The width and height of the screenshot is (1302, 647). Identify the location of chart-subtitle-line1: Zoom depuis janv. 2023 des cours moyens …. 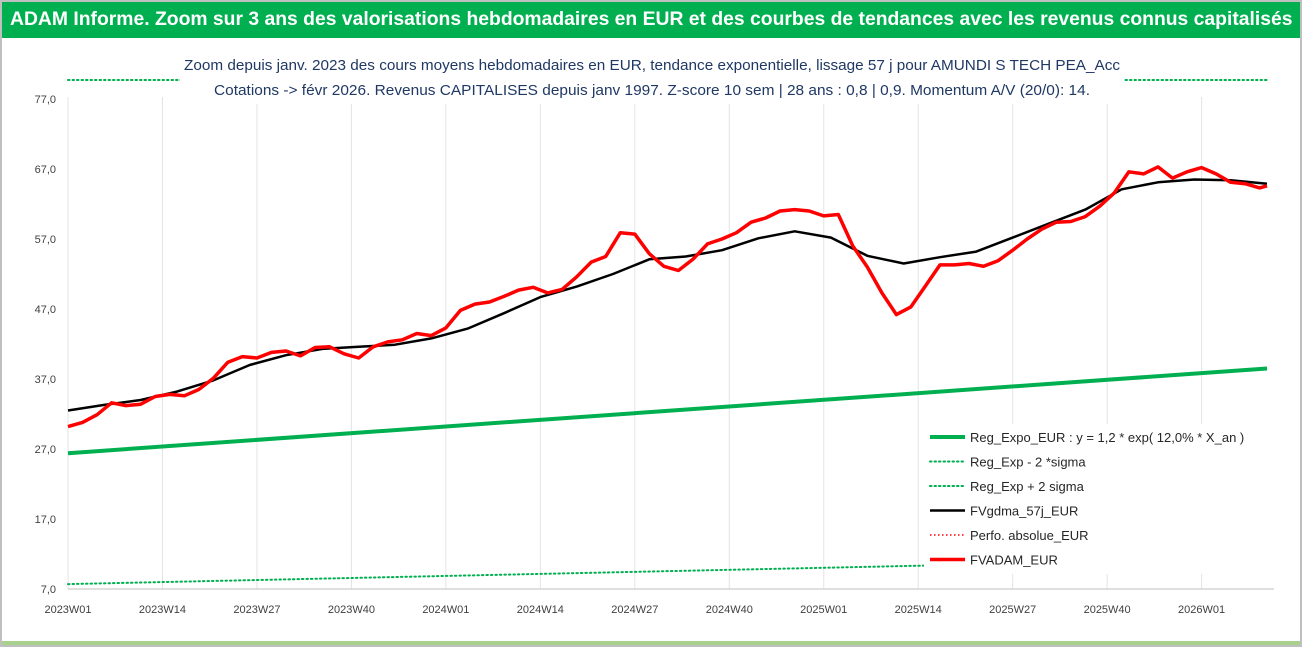
(652, 65).